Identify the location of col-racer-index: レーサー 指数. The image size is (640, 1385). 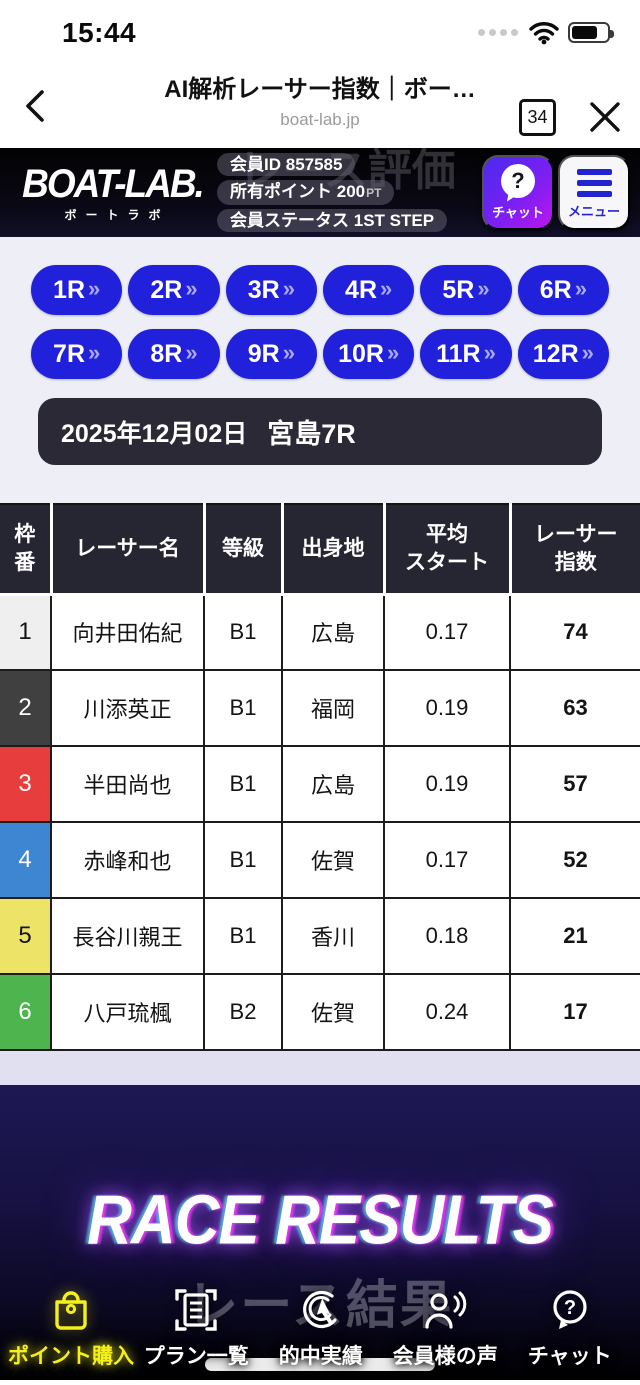
(574, 549).